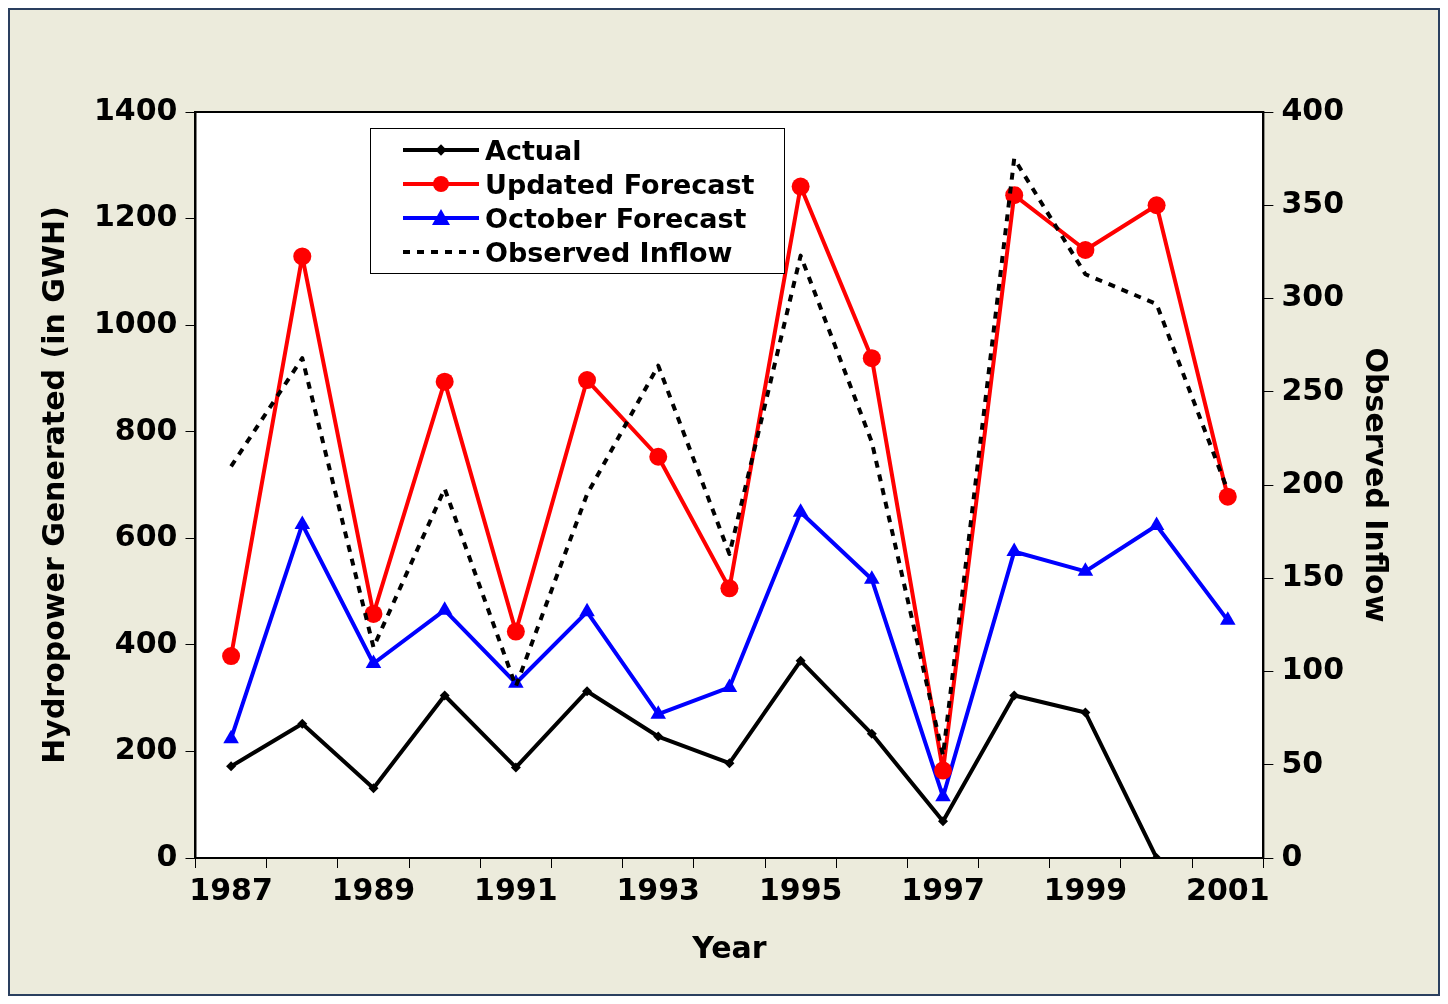  What do you see at coordinates (943, 889) in the screenshot?
I see `x-tick-label: 1997` at bounding box center [943, 889].